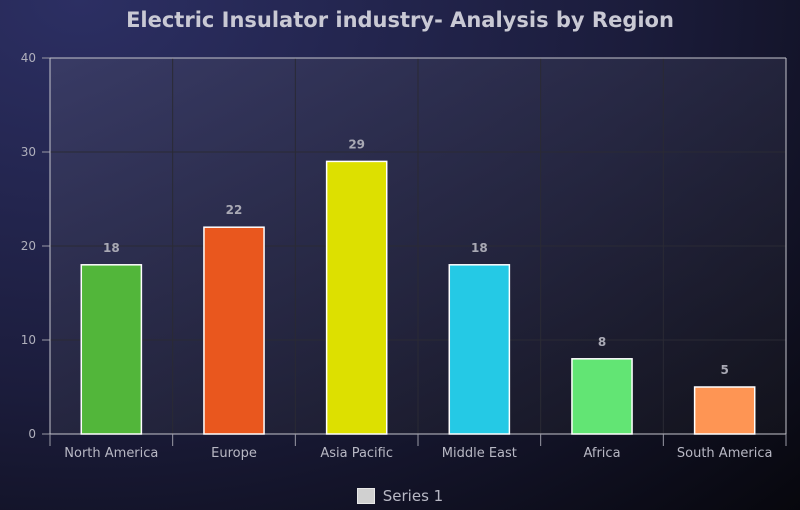  What do you see at coordinates (356, 144) in the screenshot?
I see `data-label: 29` at bounding box center [356, 144].